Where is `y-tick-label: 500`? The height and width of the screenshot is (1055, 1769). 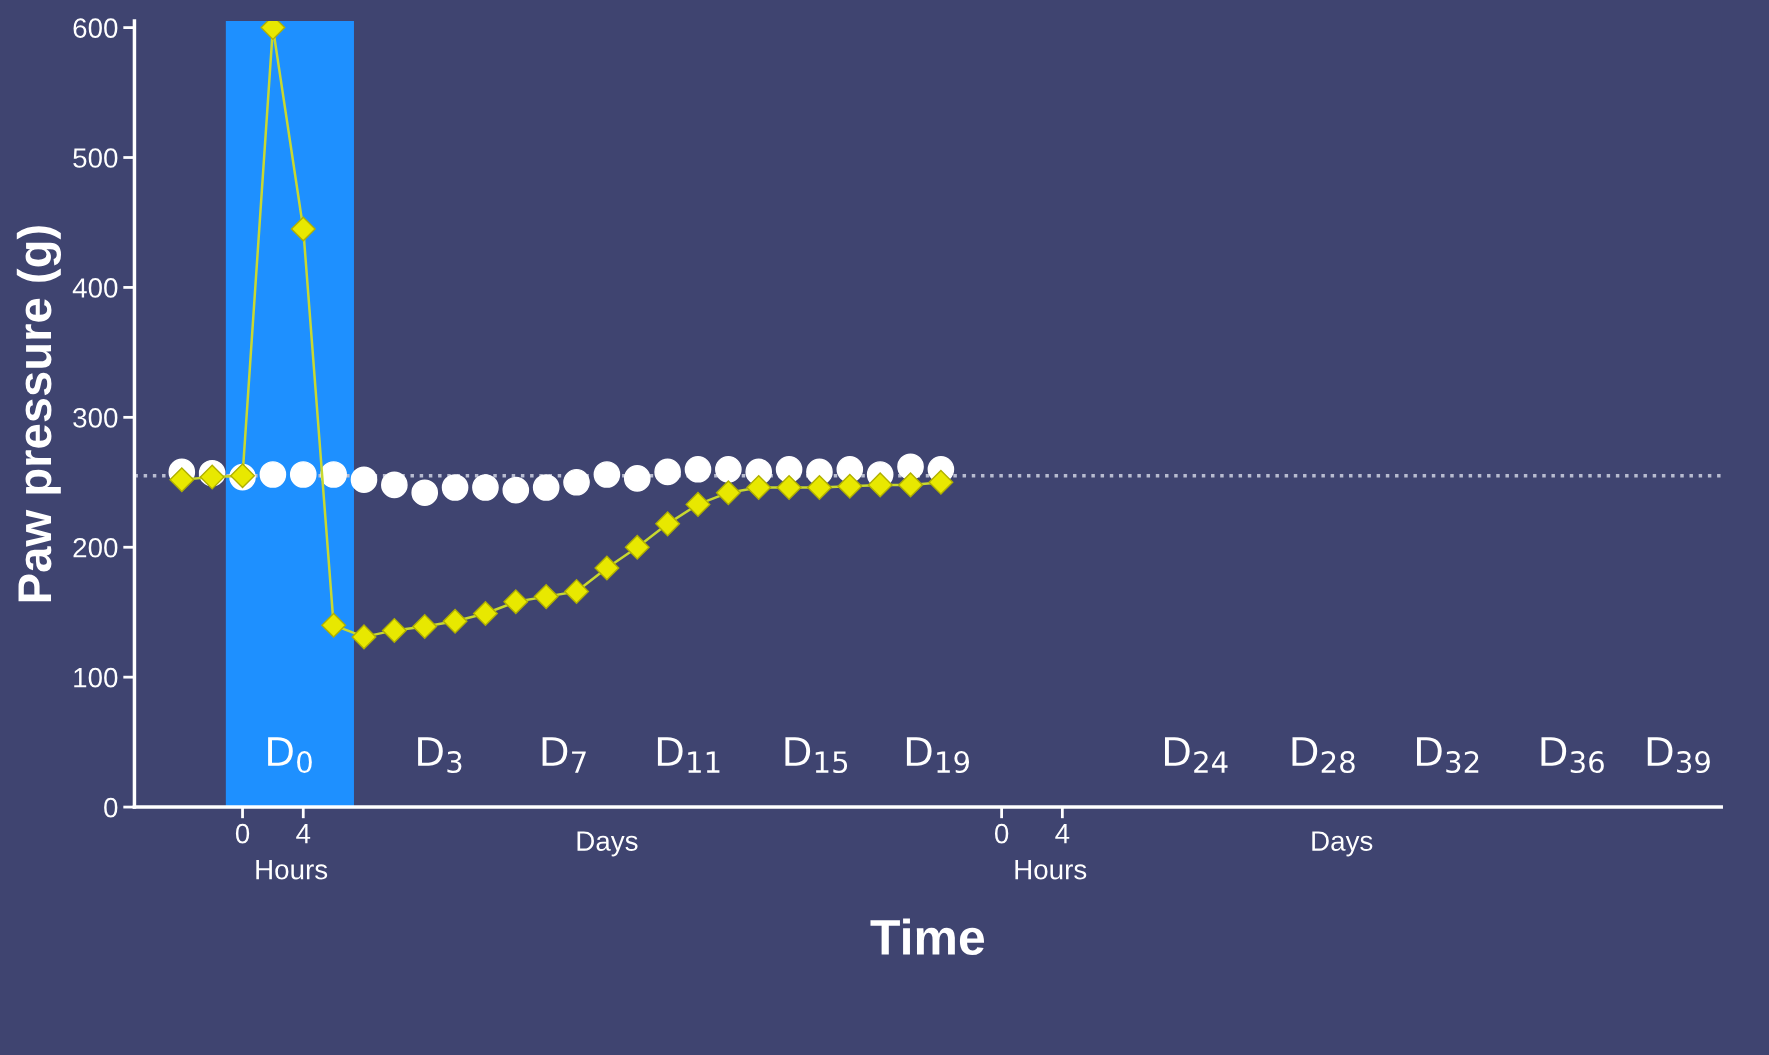
y-tick-label: 500 is located at coordinates (95, 158).